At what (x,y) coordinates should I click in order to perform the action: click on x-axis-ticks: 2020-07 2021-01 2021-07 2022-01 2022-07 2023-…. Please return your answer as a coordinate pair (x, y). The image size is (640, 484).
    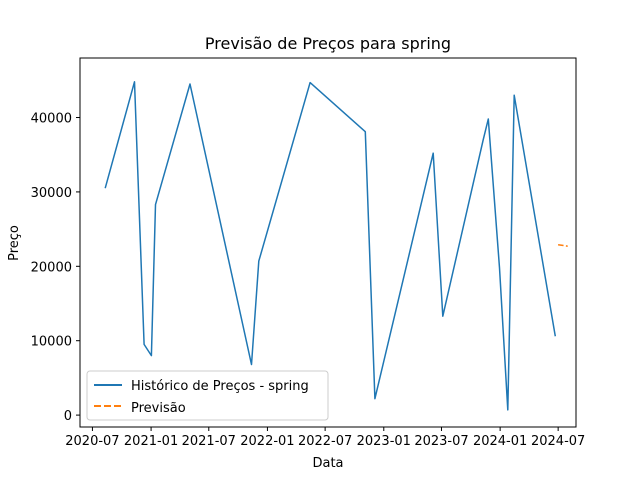
    Looking at the image, I should click on (325, 438).